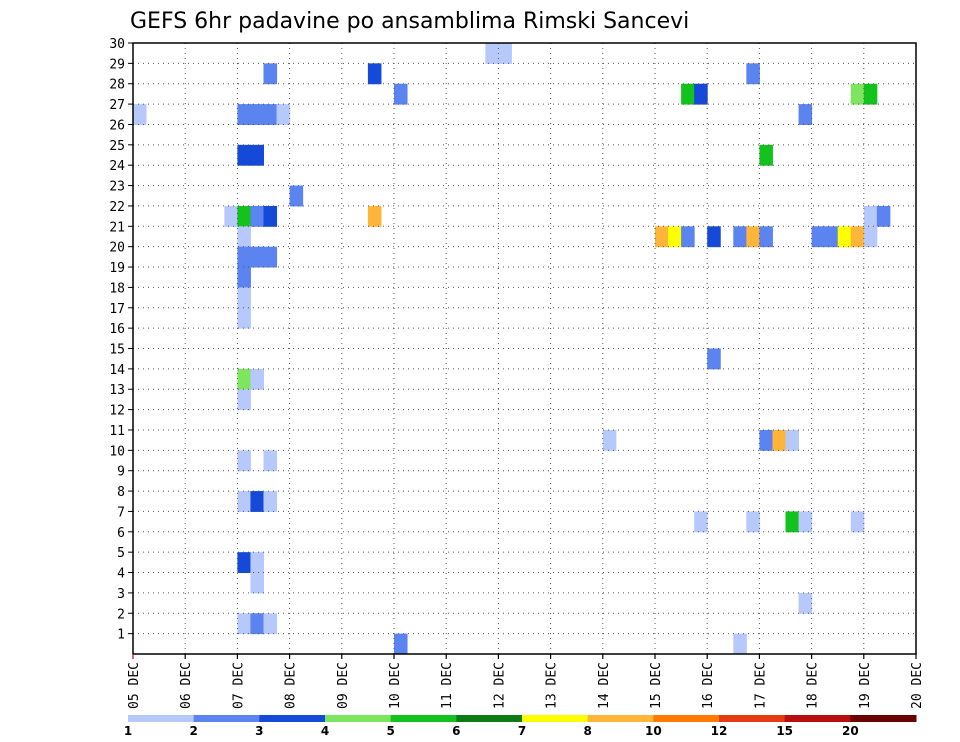 The width and height of the screenshot is (960, 742). What do you see at coordinates (121, 553) in the screenshot?
I see `y-tick-label: 5` at bounding box center [121, 553].